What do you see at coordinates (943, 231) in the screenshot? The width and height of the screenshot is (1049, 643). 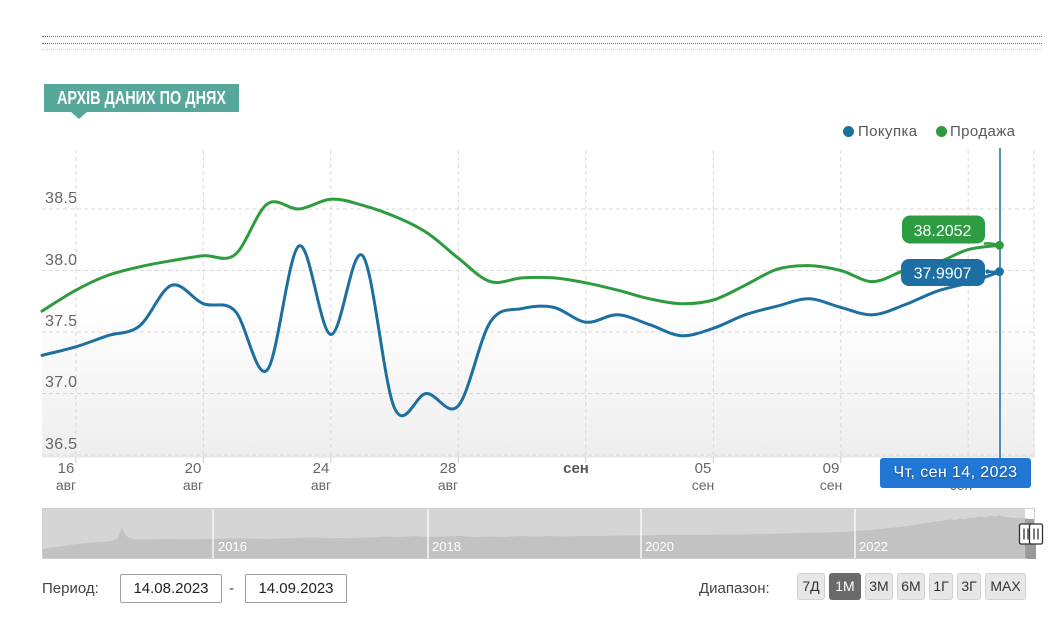 I see `svg-text: 38.2052` at bounding box center [943, 231].